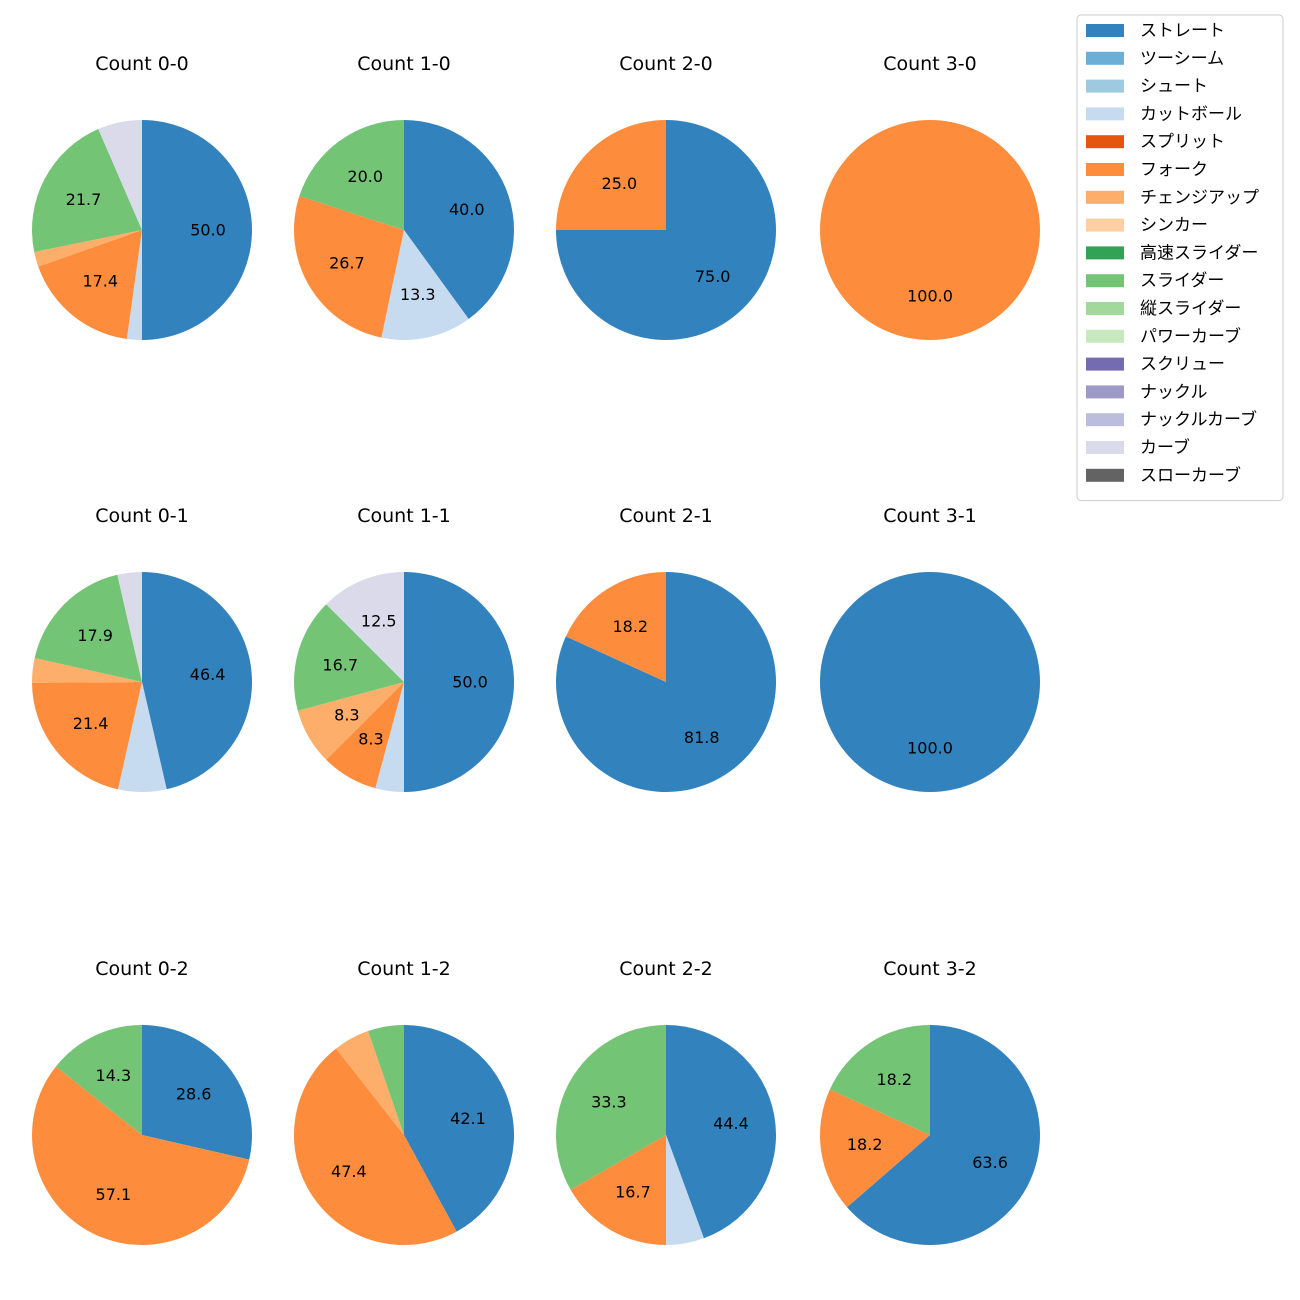 The image size is (1300, 1300). I want to click on pie-count-1-0: Count 1-0 40.0 13.3 26.7 20.0, so click(404, 196).